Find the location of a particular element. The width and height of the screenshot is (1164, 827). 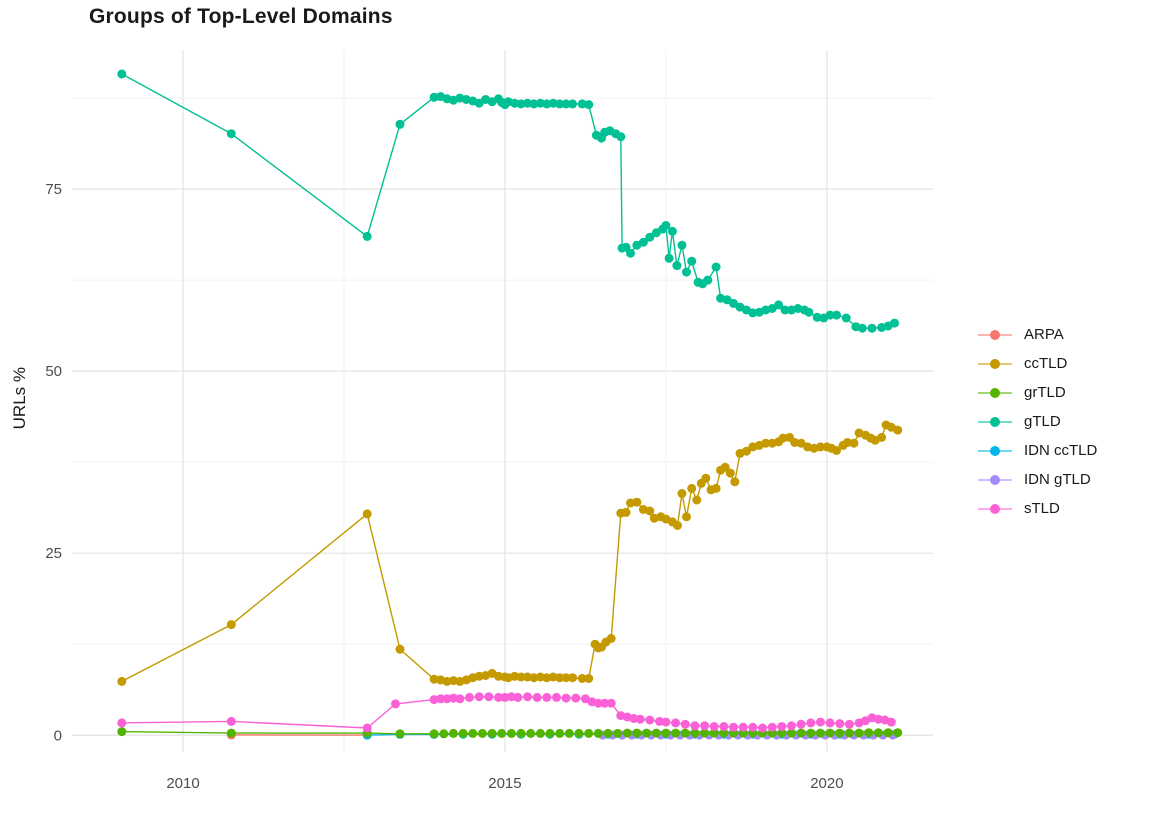

legend-item-idn-gtld: IDN gTLD is located at coordinates (1037, 479).